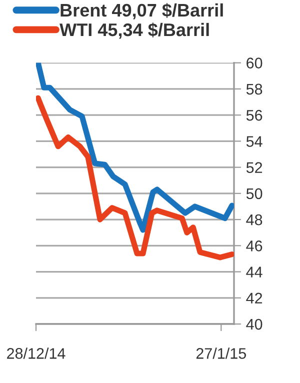  What do you see at coordinates (254, 141) in the screenshot?
I see `y-tick-label: 54` at bounding box center [254, 141].